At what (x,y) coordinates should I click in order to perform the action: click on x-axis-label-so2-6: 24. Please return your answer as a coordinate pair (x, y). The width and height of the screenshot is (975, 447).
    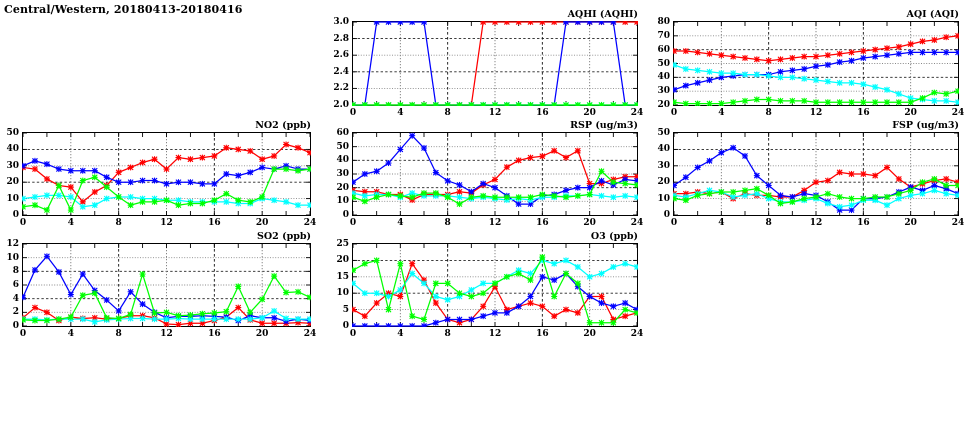
    Looking at the image, I should click on (310, 334).